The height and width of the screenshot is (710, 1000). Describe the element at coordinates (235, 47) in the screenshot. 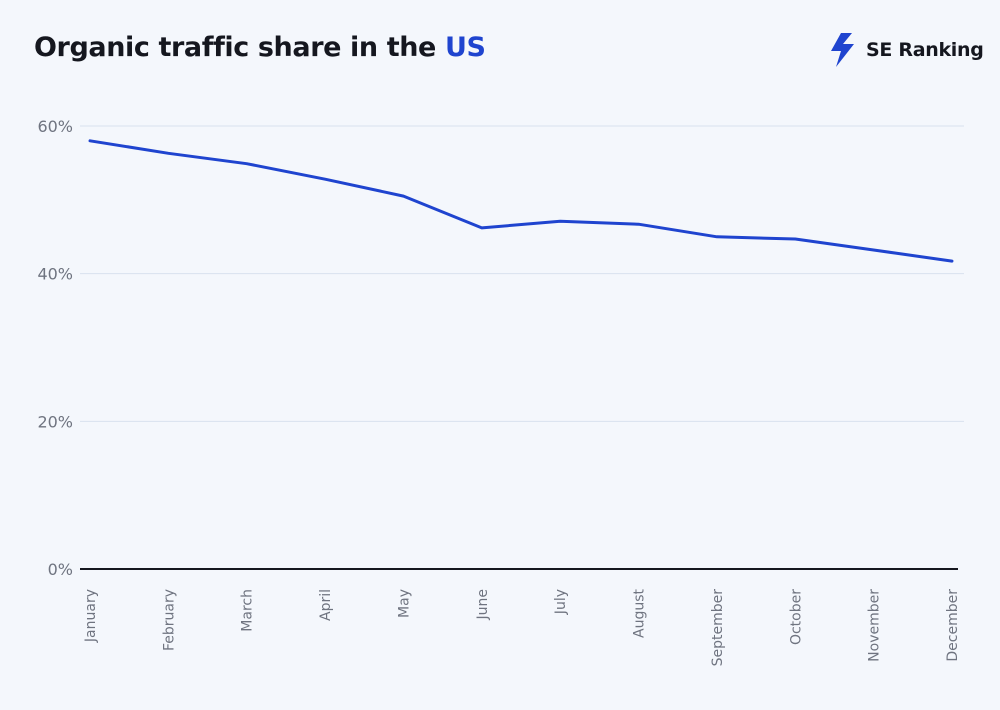

I see `chart-title-text: Organic traffic share in the` at that location.